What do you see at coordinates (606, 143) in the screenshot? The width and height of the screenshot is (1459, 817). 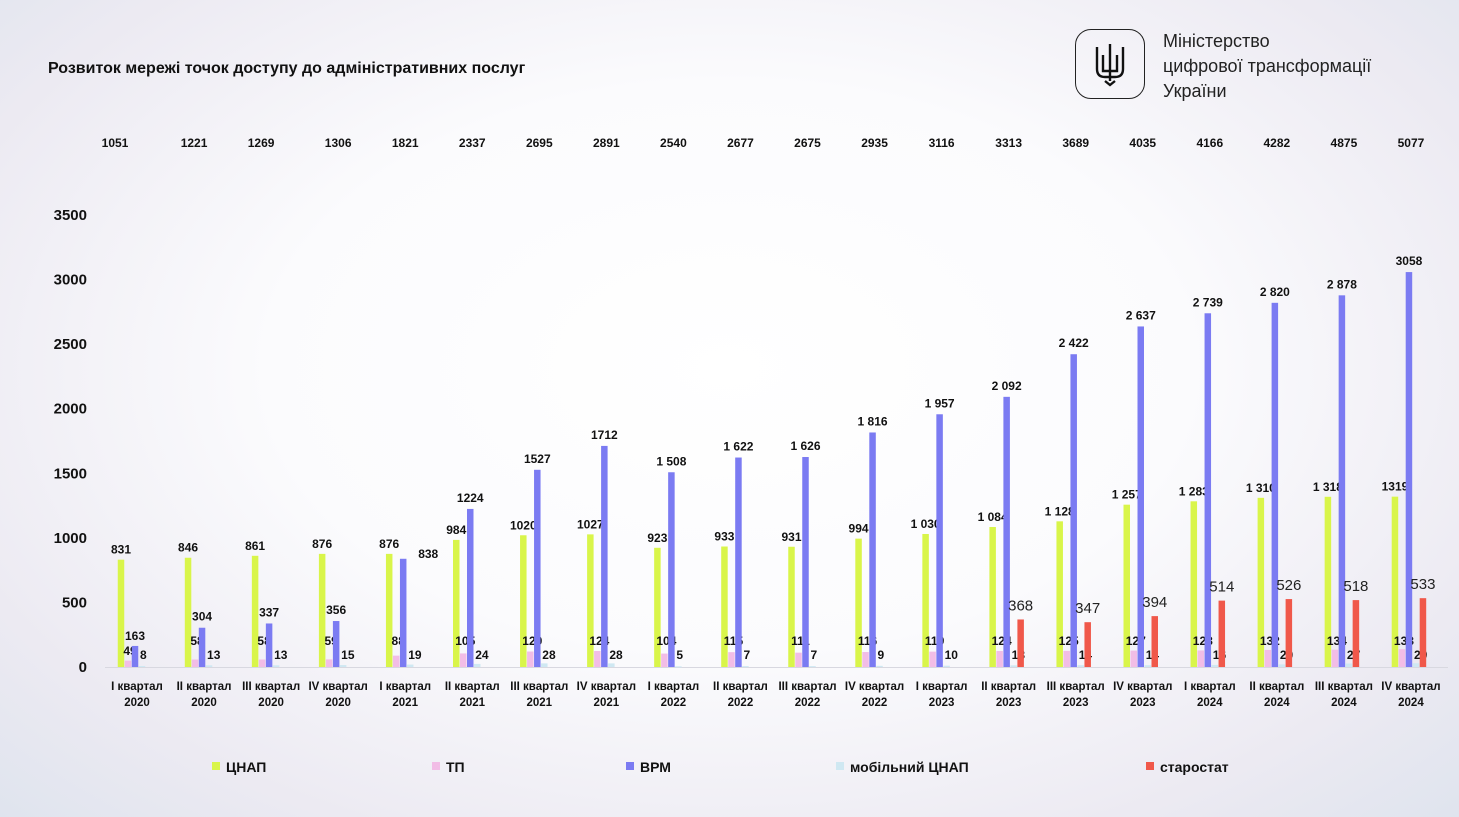 I see `total-label: 2891` at bounding box center [606, 143].